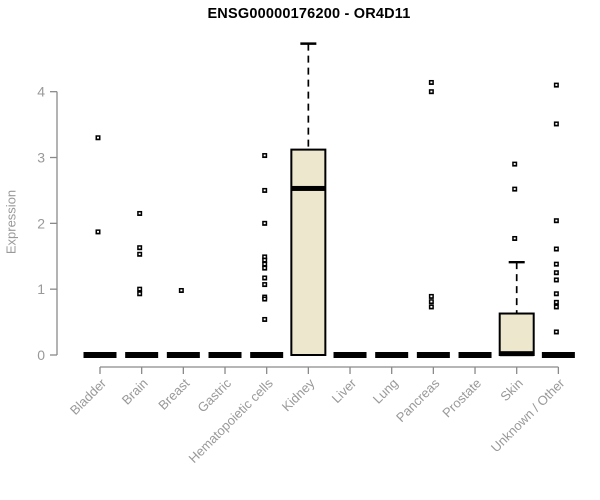  What do you see at coordinates (344, 390) in the screenshot?
I see `x-tick-label-liver: Liver` at bounding box center [344, 390].